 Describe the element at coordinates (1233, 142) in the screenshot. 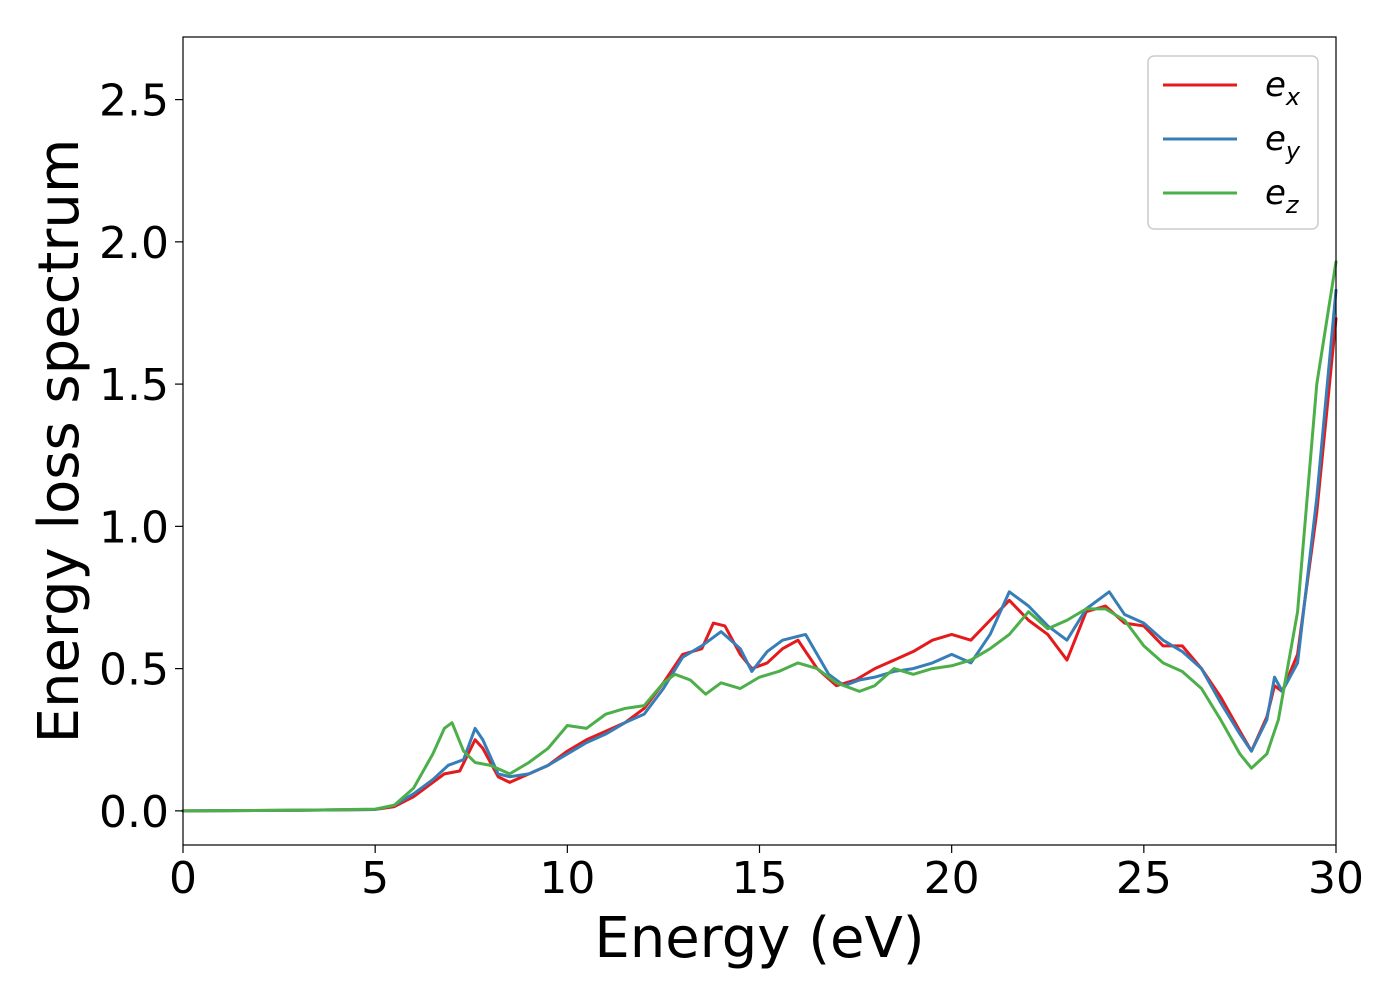

I see `legend-box` at that location.